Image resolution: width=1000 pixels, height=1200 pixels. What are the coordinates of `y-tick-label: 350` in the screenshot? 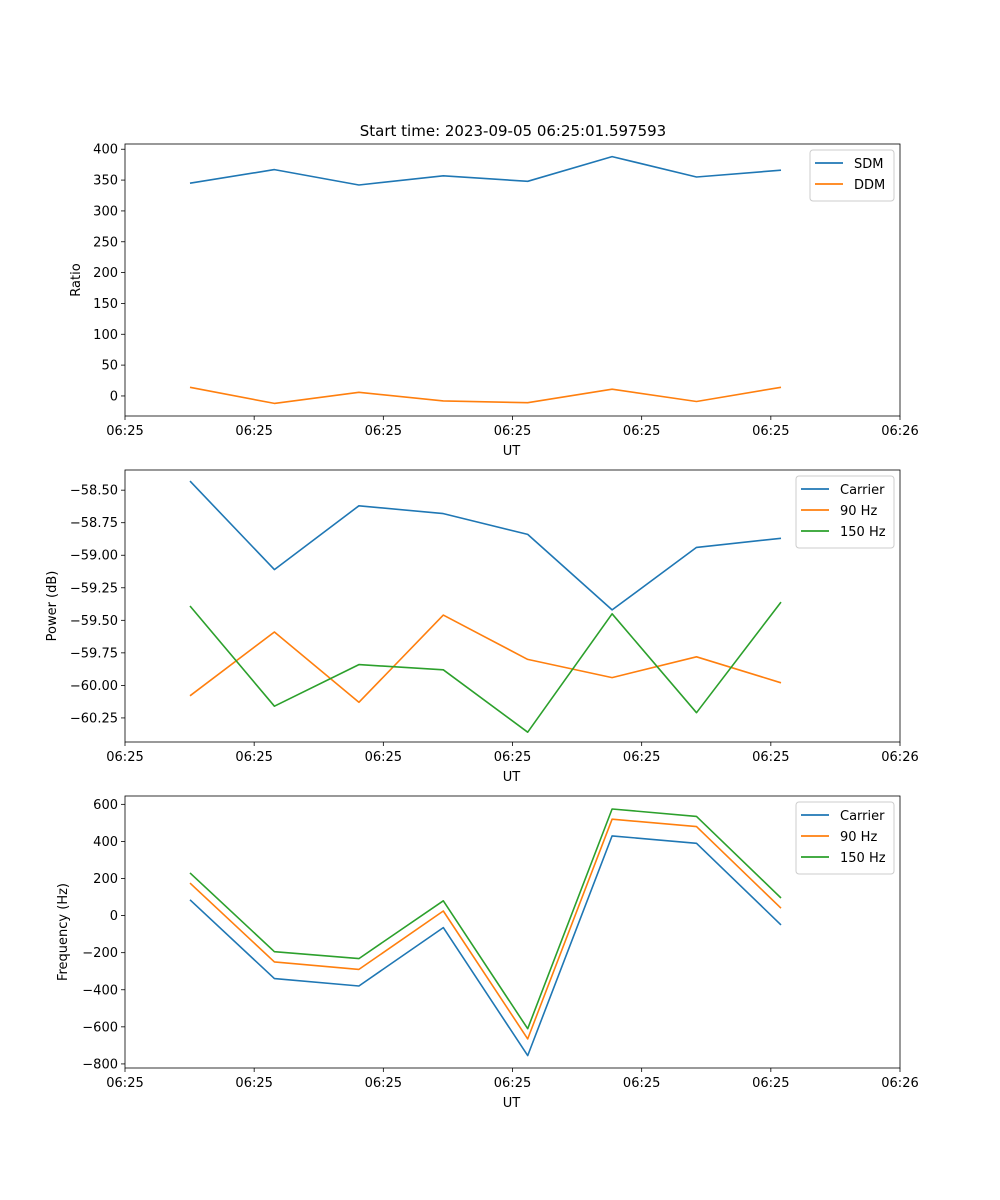 It's located at (105, 181).